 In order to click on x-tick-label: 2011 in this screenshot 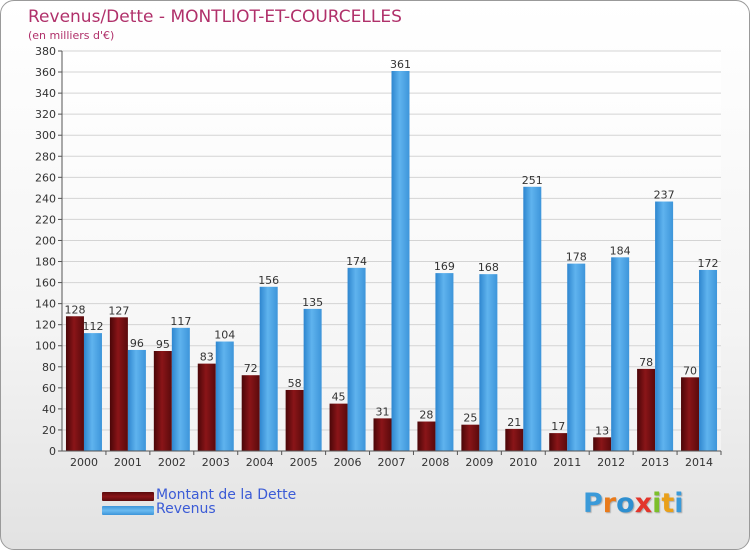, I will do `click(567, 462)`.